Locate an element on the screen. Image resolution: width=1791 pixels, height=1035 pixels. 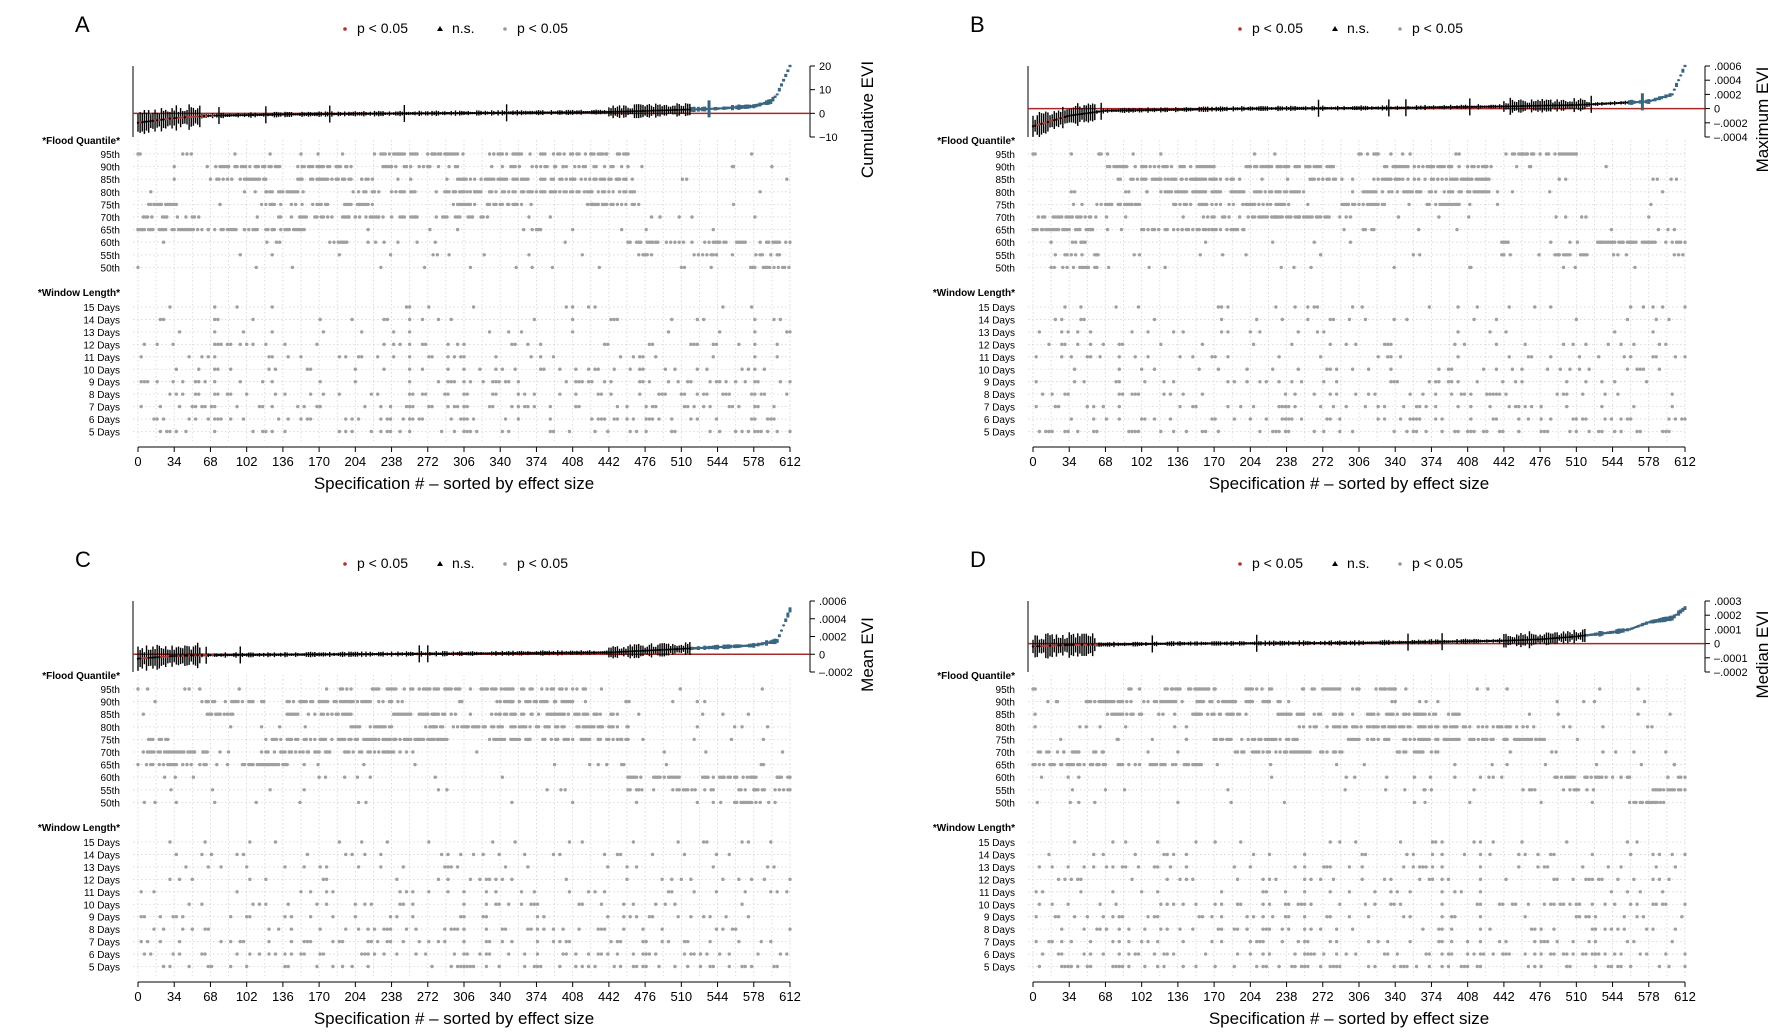
flood-row-label: 95th is located at coordinates (110, 690).